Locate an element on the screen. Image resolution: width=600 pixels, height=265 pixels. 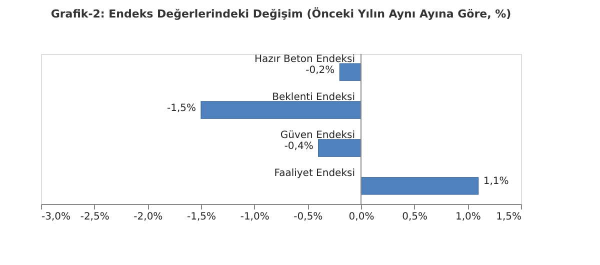
x-tick-label: 1,0% is located at coordinates (468, 217).